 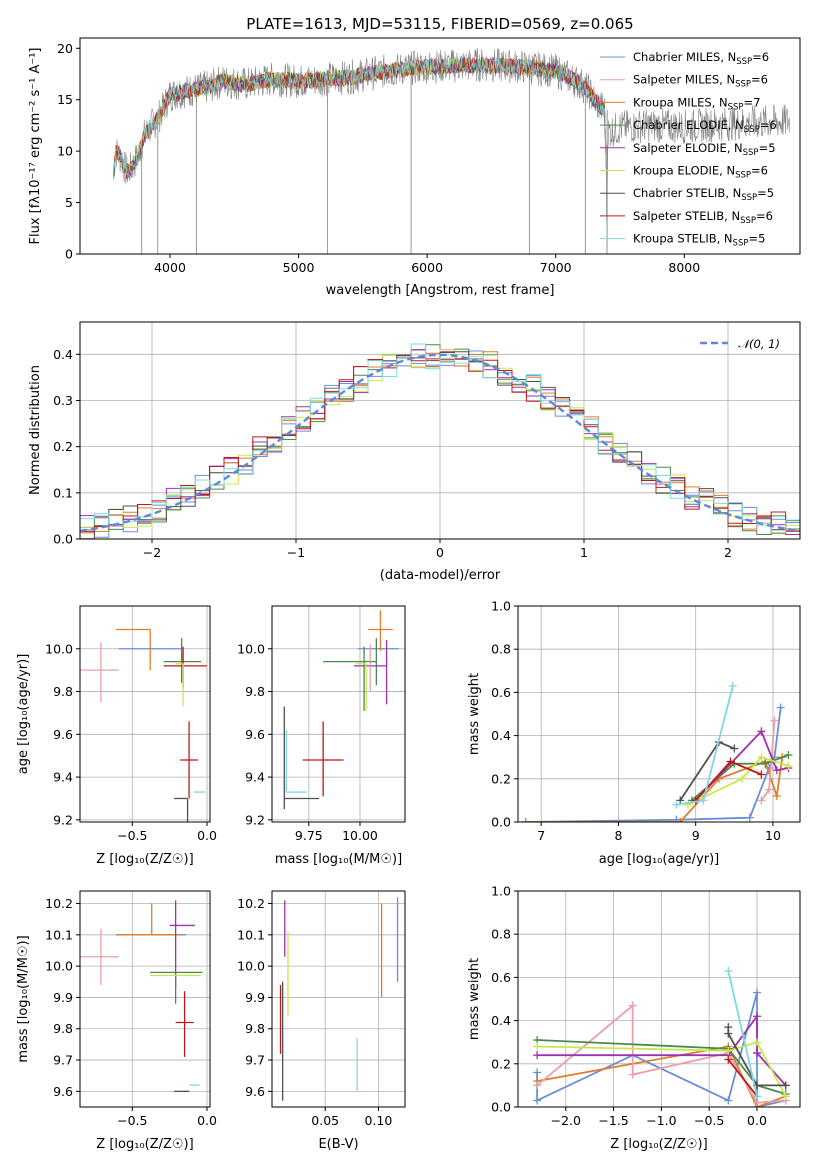 What do you see at coordinates (427, 267) in the screenshot?
I see `x-tick-label: 6000` at bounding box center [427, 267].